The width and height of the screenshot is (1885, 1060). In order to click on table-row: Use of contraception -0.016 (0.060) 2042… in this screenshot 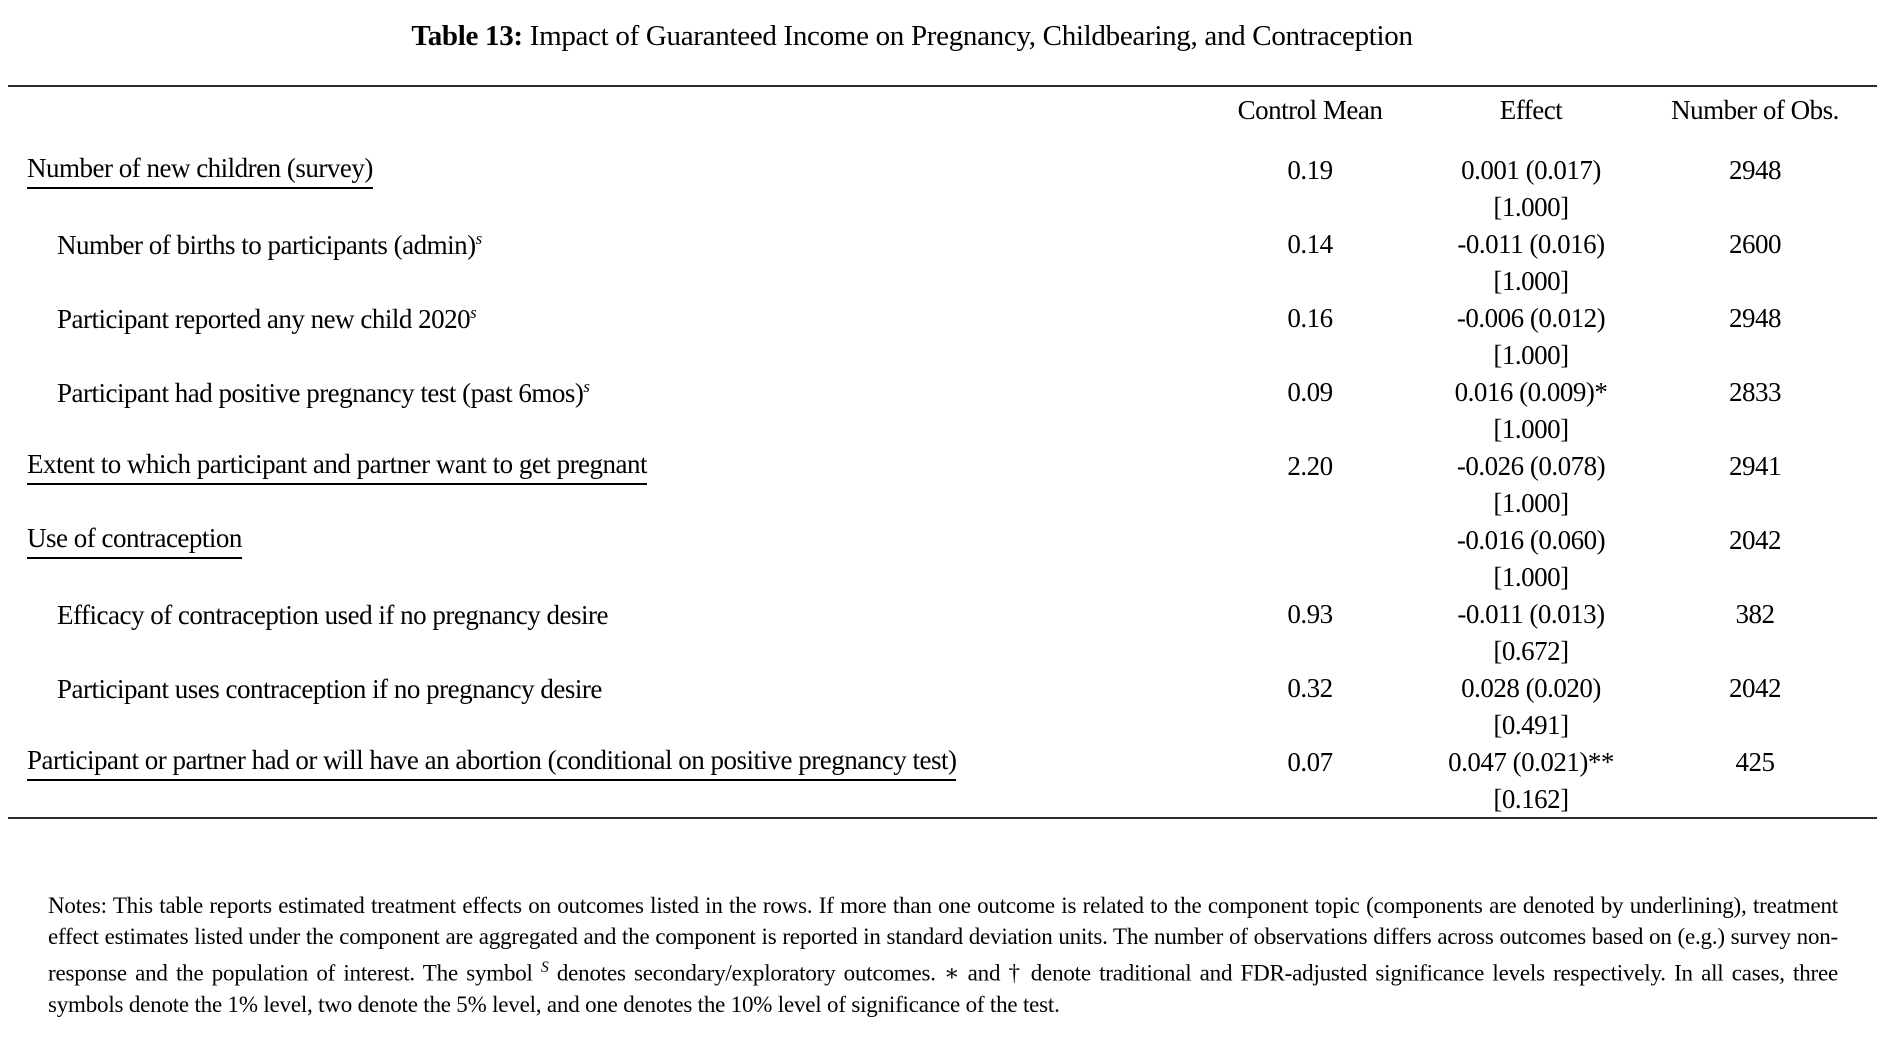, I will do `click(942, 558)`.